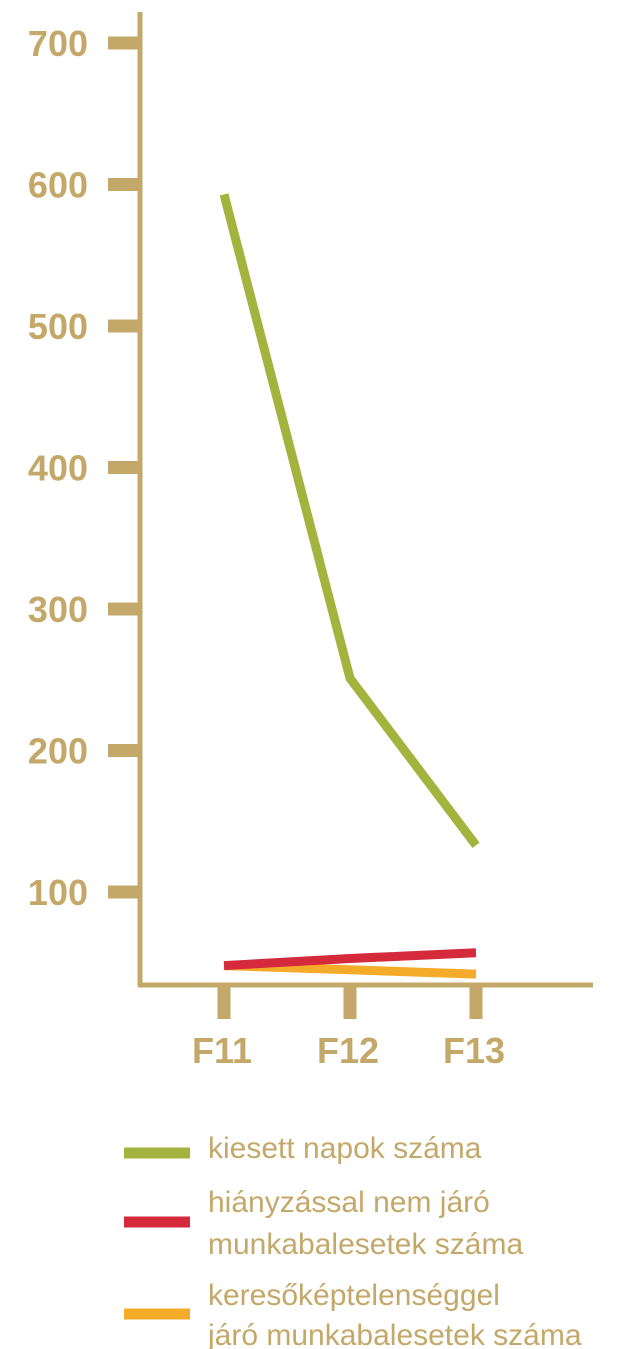  Describe the element at coordinates (348, 1050) in the screenshot. I see `x-tick-label: F12` at that location.